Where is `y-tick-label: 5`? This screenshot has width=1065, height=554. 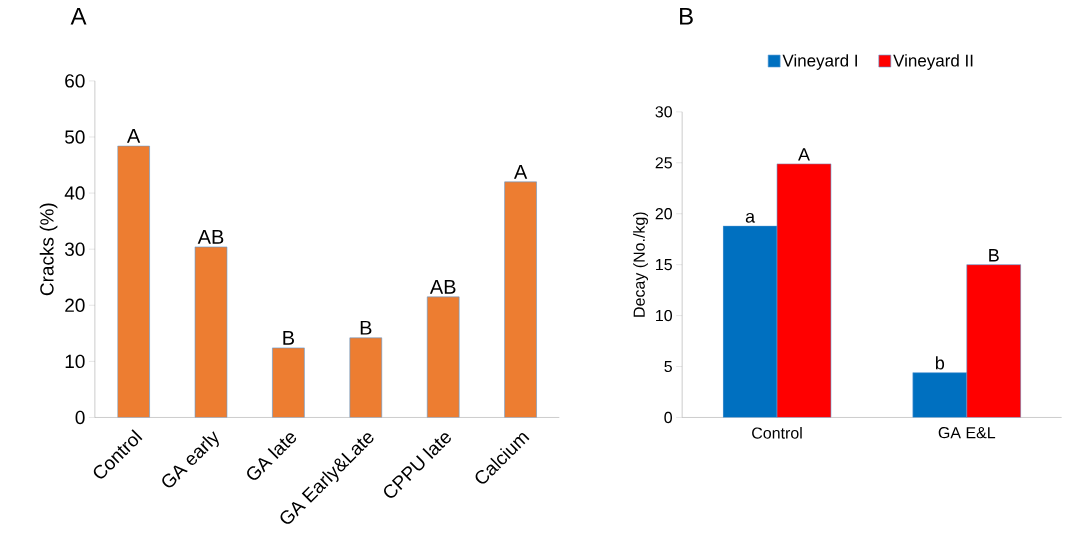
y-tick-label: 5 is located at coordinates (668, 366).